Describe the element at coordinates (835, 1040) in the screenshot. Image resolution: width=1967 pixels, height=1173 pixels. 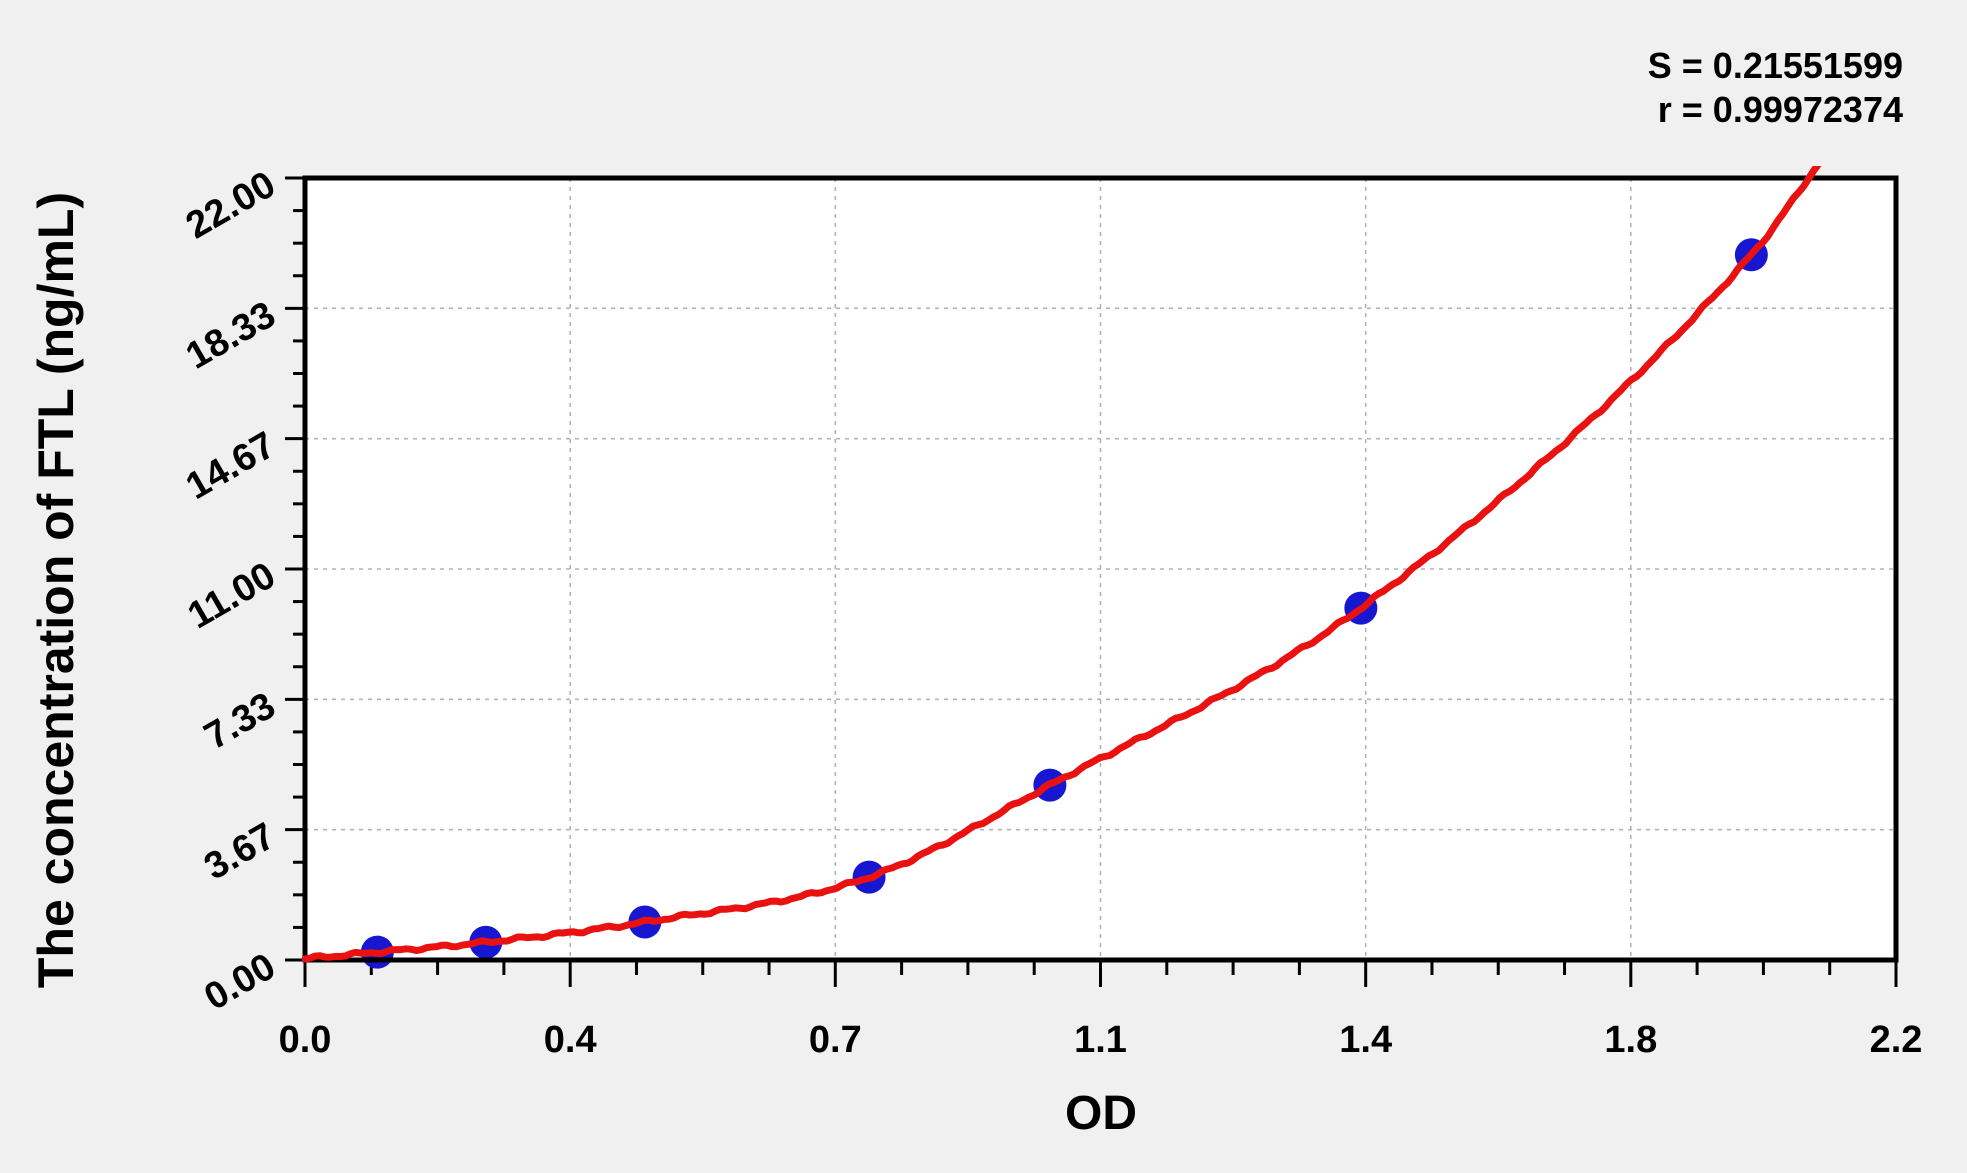
I see `x-tick-label: 0.7` at that location.